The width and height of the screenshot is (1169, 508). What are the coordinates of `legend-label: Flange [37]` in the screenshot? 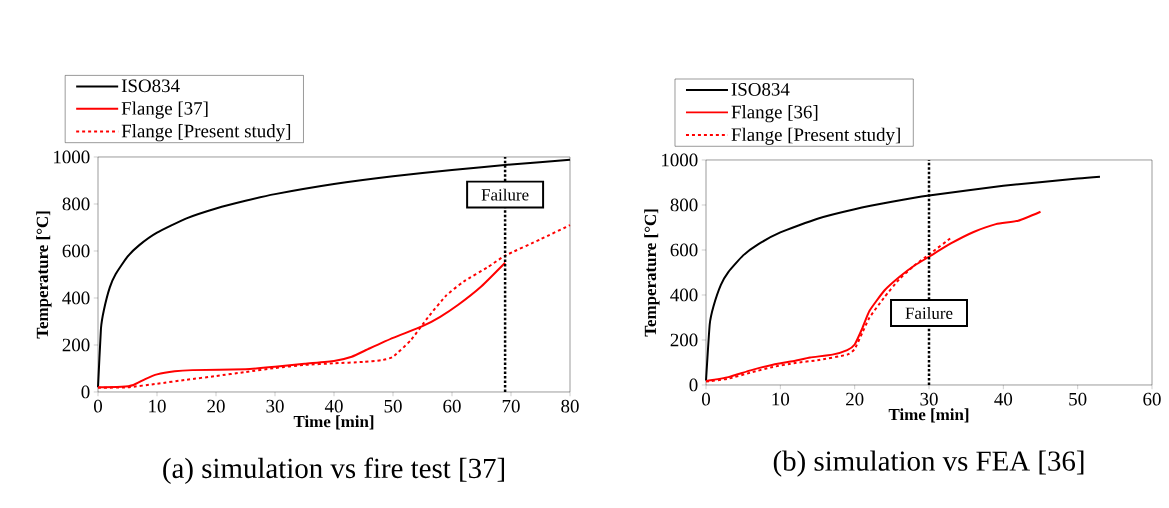 It's located at (164, 110).